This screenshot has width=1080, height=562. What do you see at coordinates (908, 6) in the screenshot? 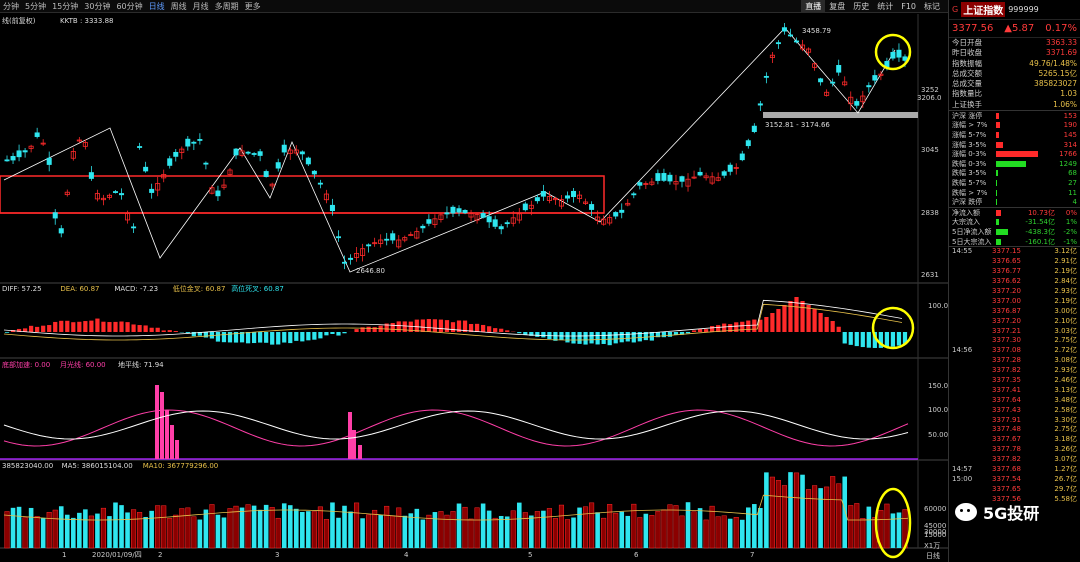
I see `tool-button-4: F10` at bounding box center [908, 6].